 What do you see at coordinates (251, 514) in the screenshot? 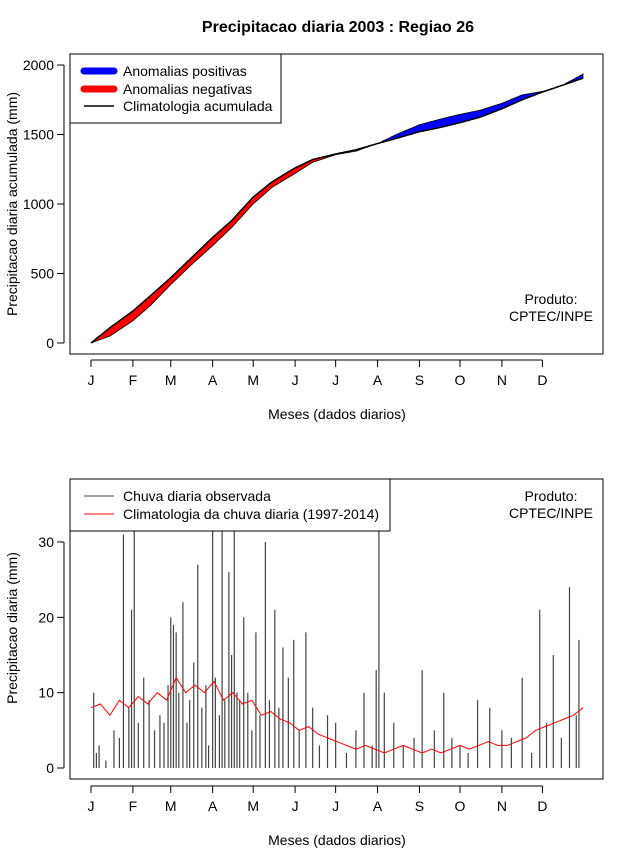
I see `legend-label-daily-climatology: Climatologia da chuva diaria (1997-2014)` at bounding box center [251, 514].